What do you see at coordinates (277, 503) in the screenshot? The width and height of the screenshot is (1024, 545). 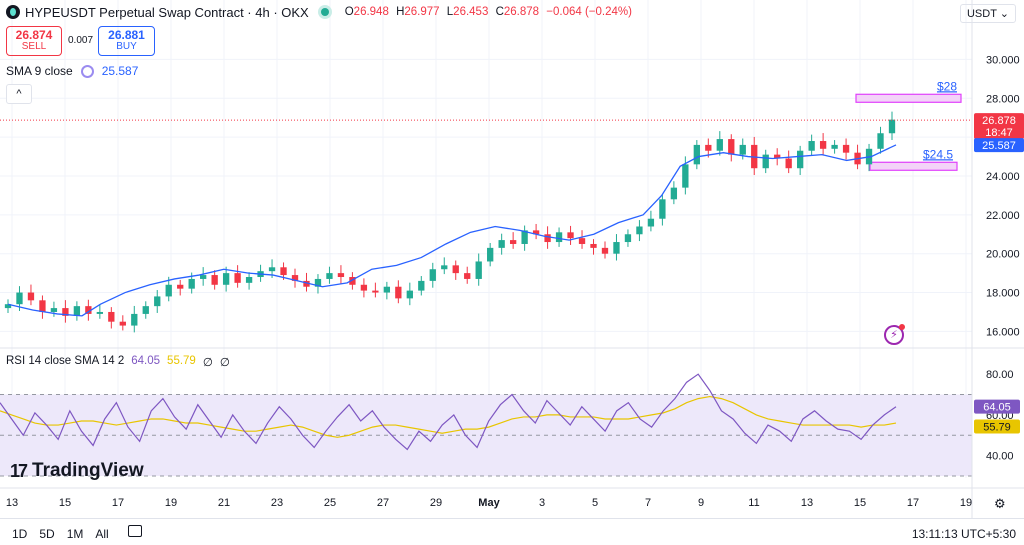 I see `x-tick-label: 23` at bounding box center [277, 503].